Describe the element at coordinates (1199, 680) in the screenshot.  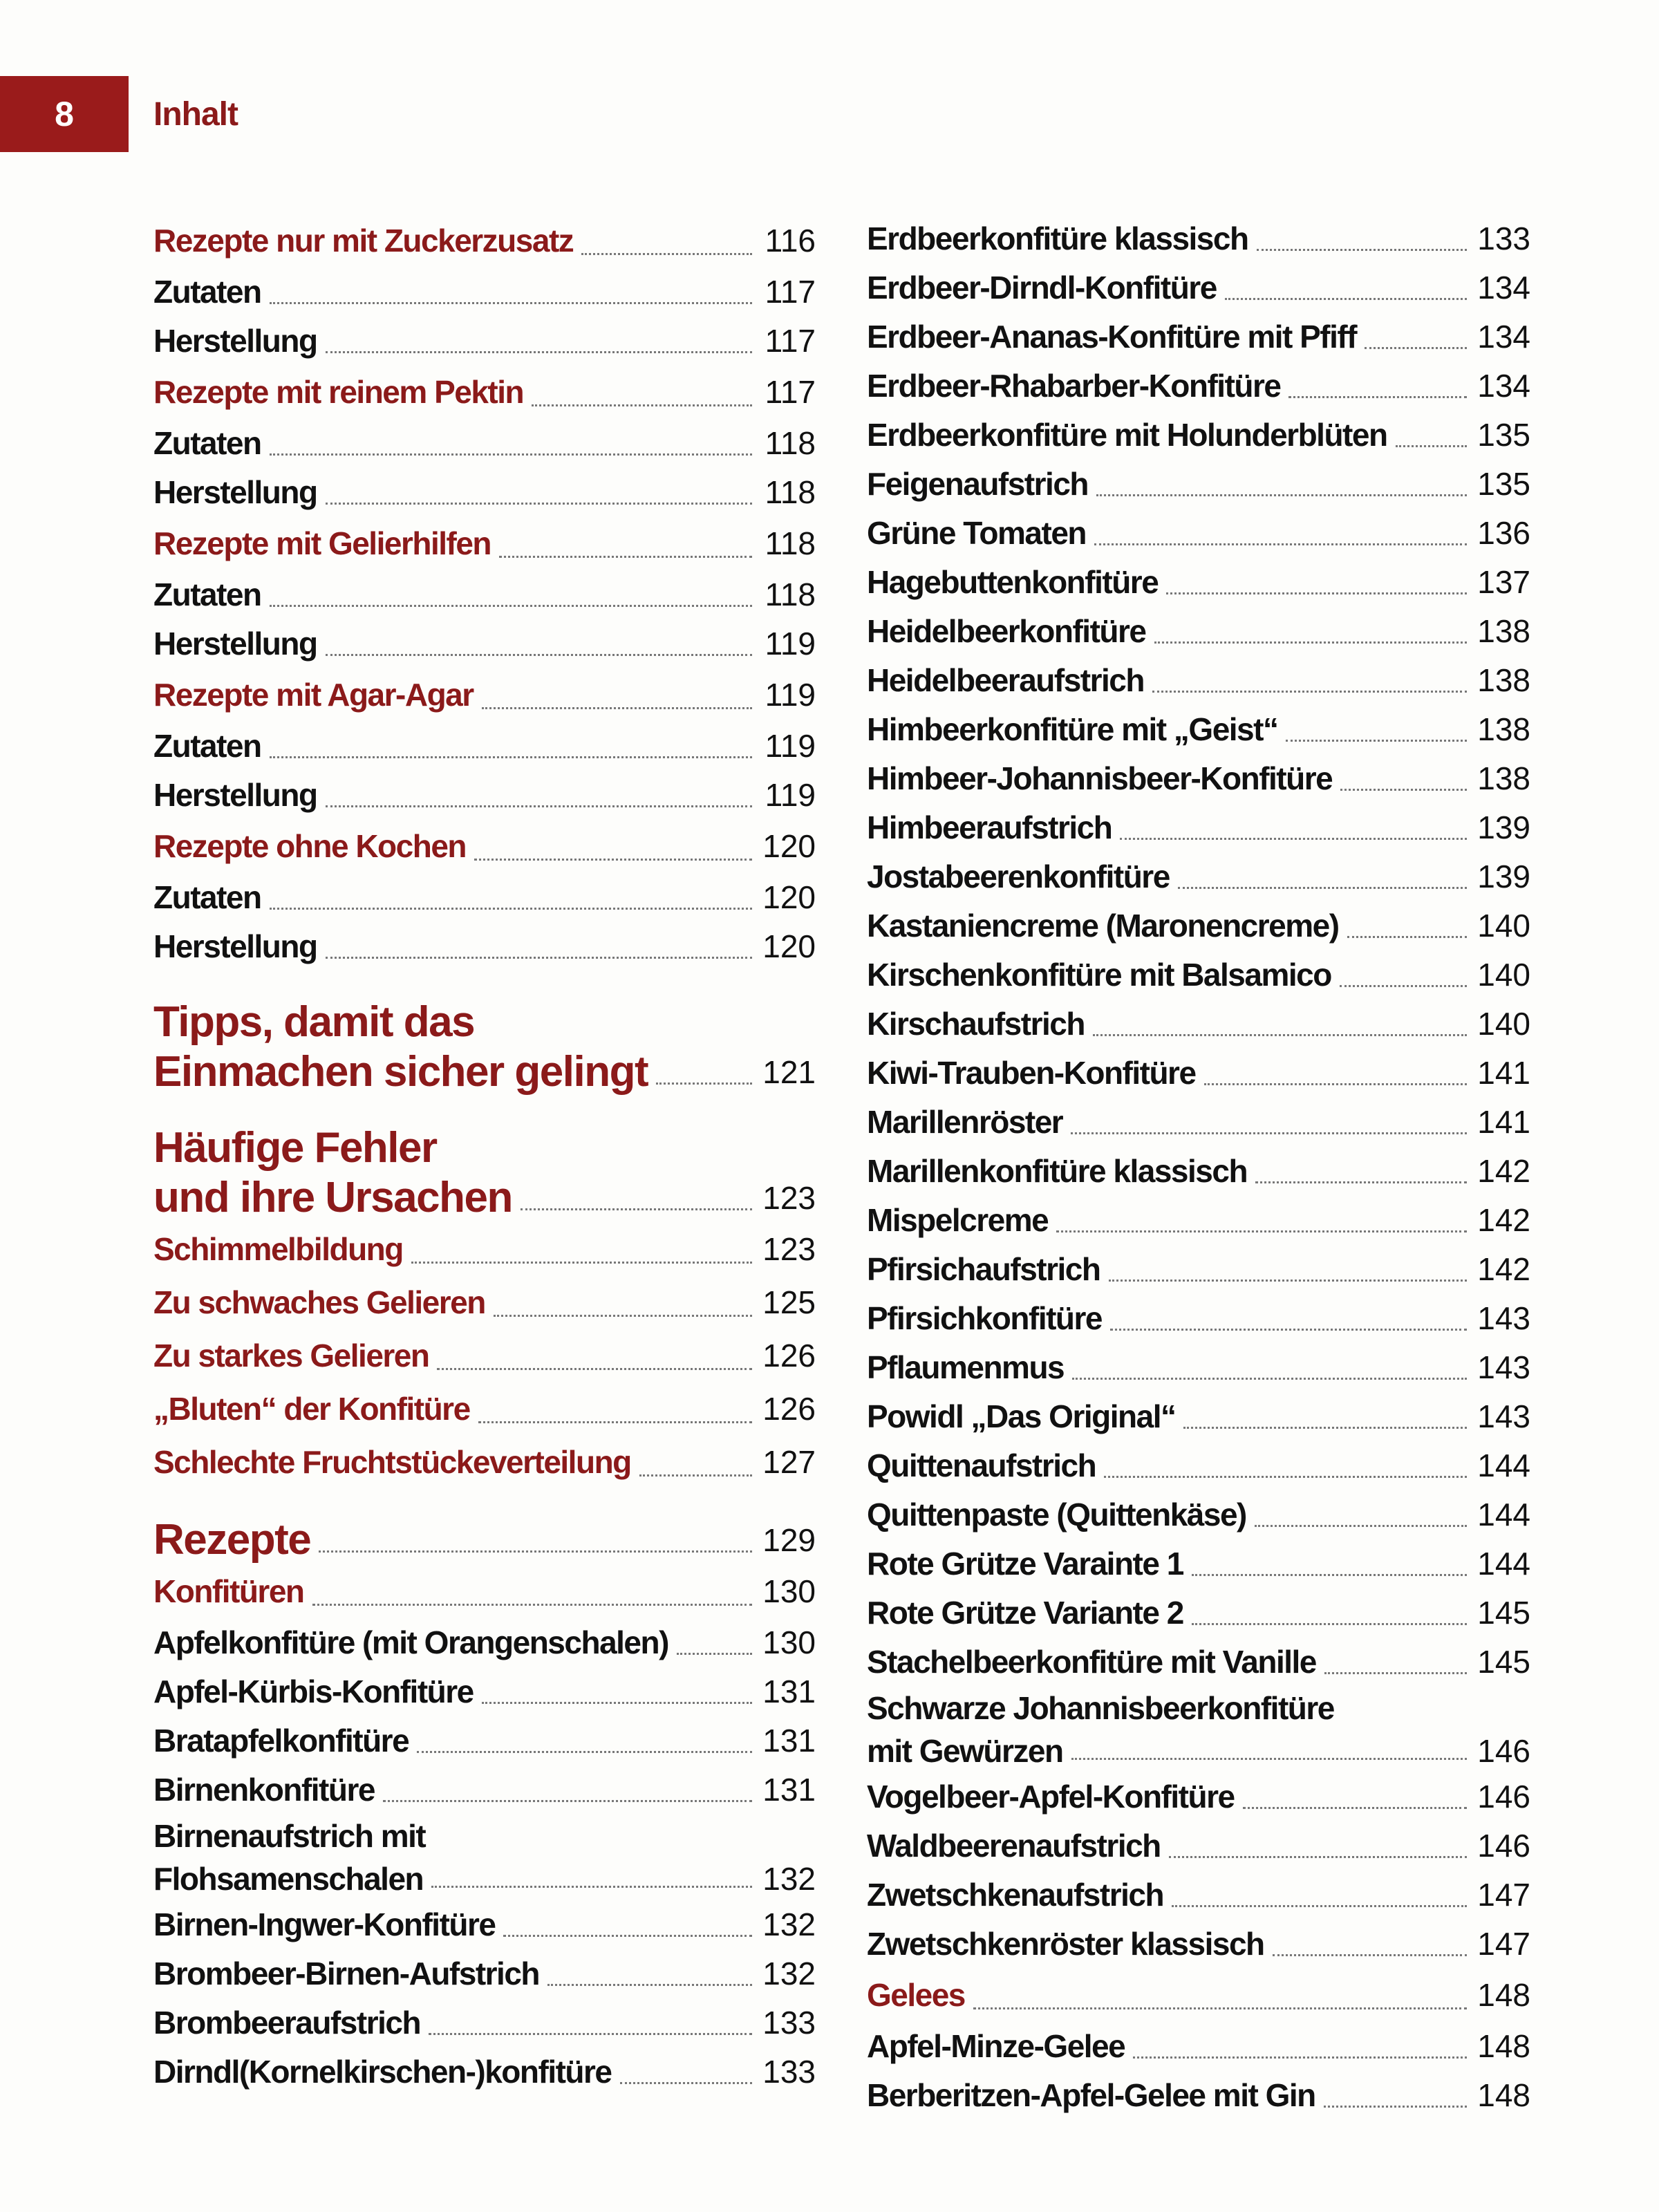
I see `toc-entry: Heidelbeeraufstrich 138` at that location.